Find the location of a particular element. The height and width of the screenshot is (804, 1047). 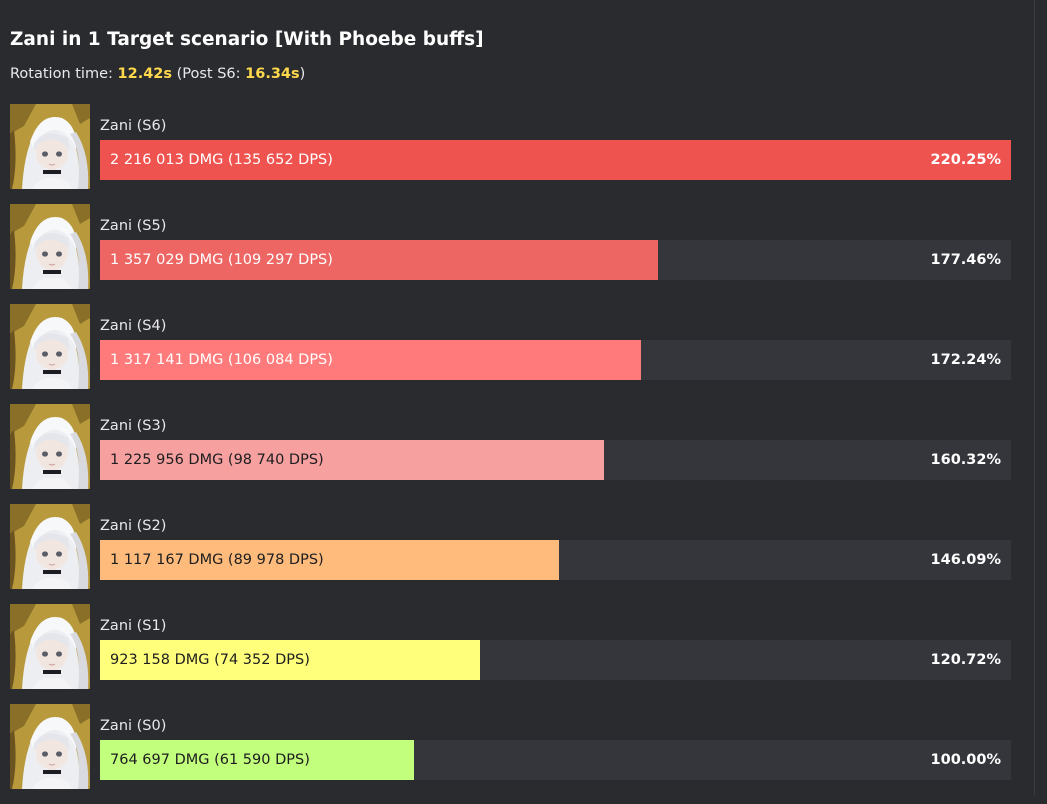

bar-track: 1 357 029 DMG (109 297 DPS) 177.46% is located at coordinates (555, 260).